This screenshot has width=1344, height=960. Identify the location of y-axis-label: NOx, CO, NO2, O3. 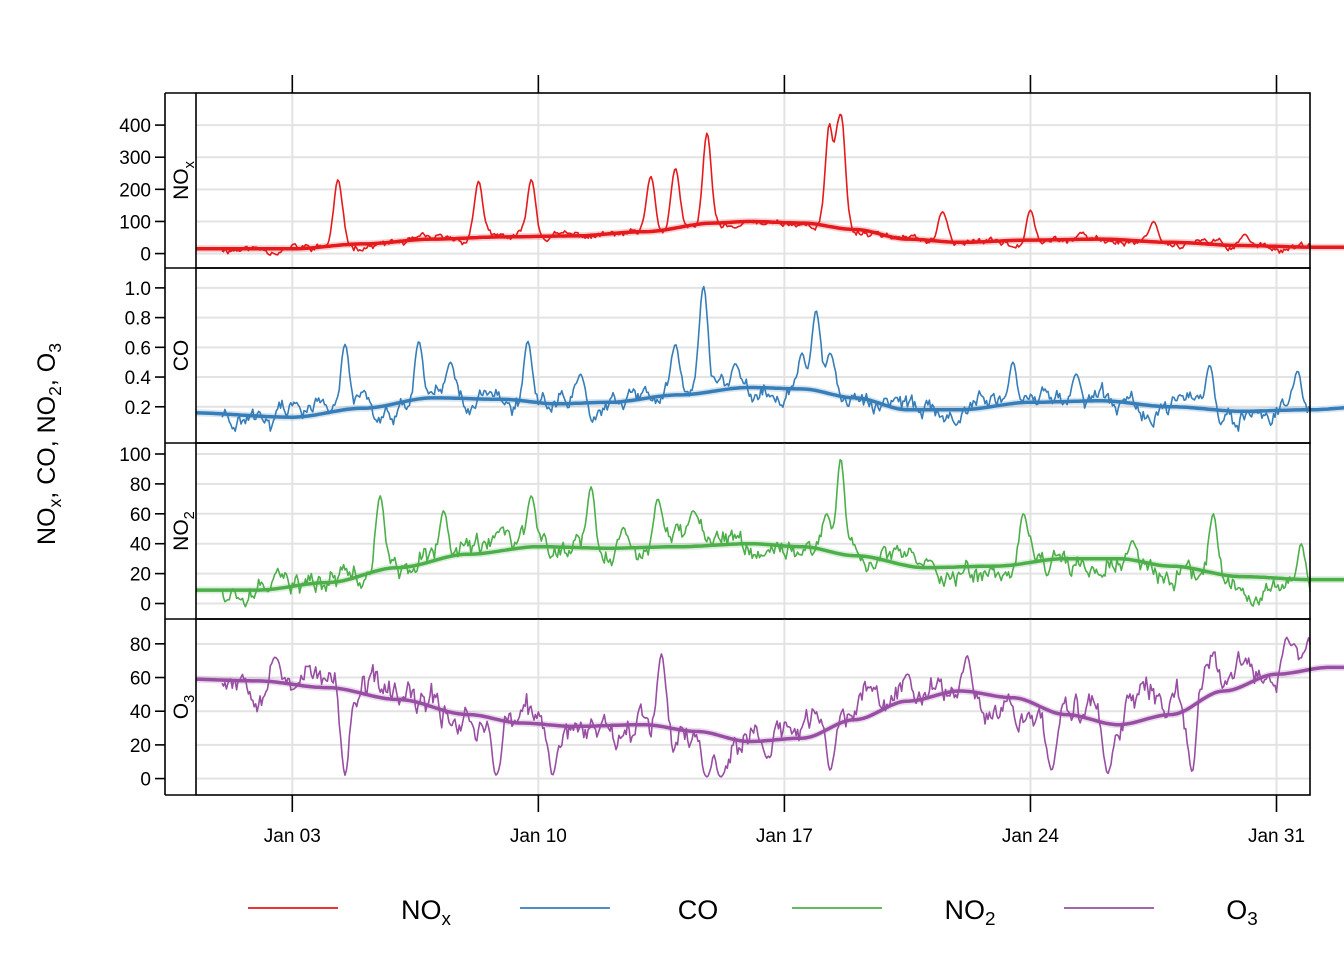
(49, 444).